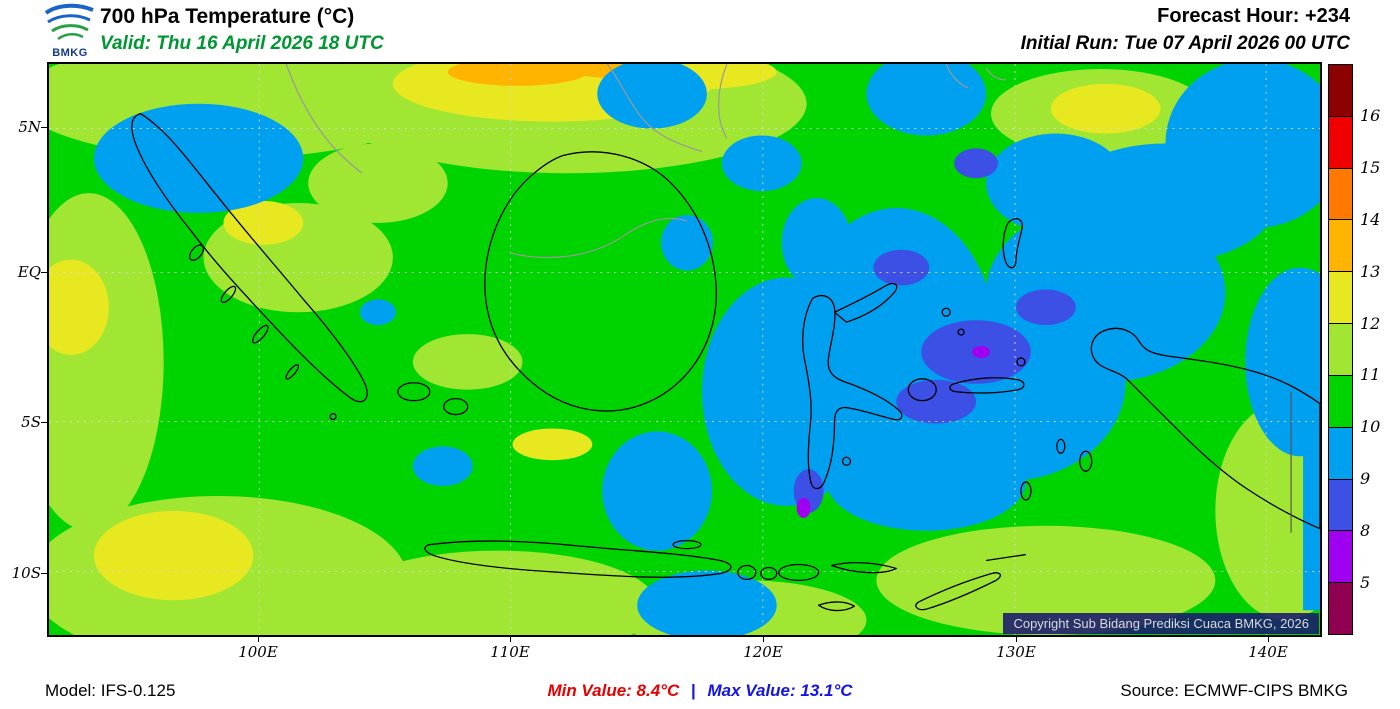  Describe the element at coordinates (1365, 583) in the screenshot. I see `colorbar-label: 5` at that location.